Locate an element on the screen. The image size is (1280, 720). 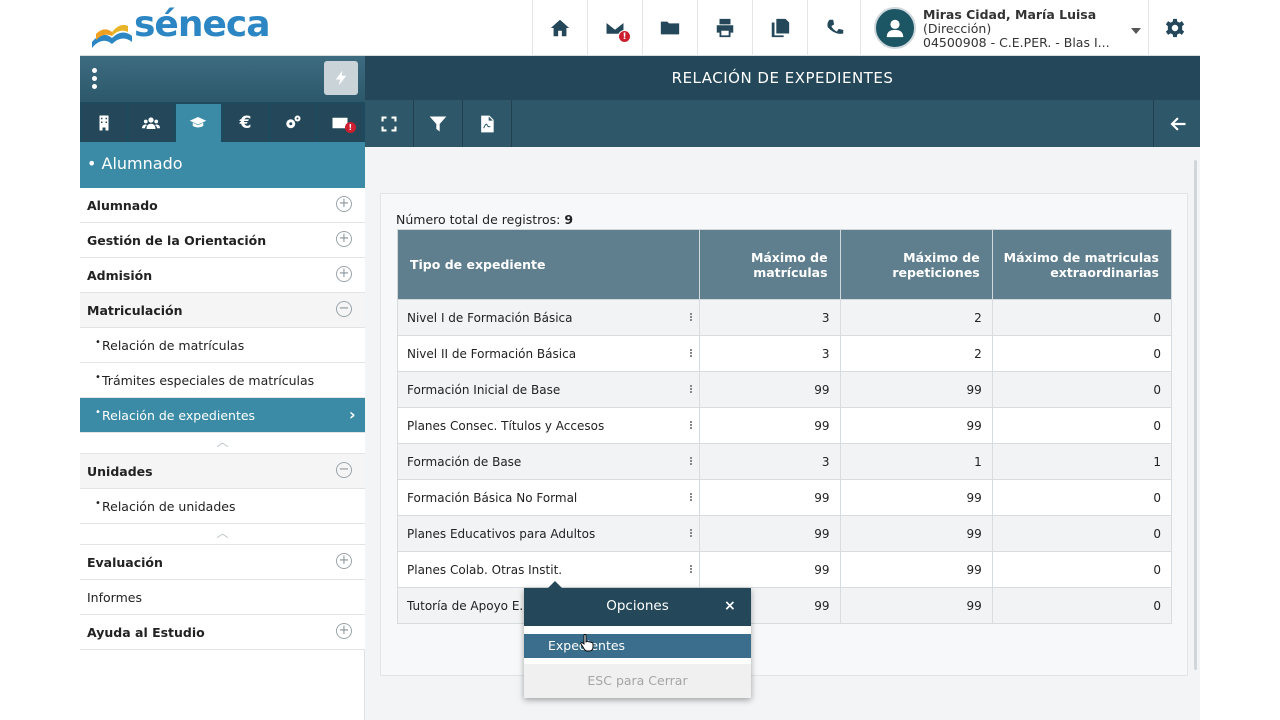
settings-button is located at coordinates (1174, 28).